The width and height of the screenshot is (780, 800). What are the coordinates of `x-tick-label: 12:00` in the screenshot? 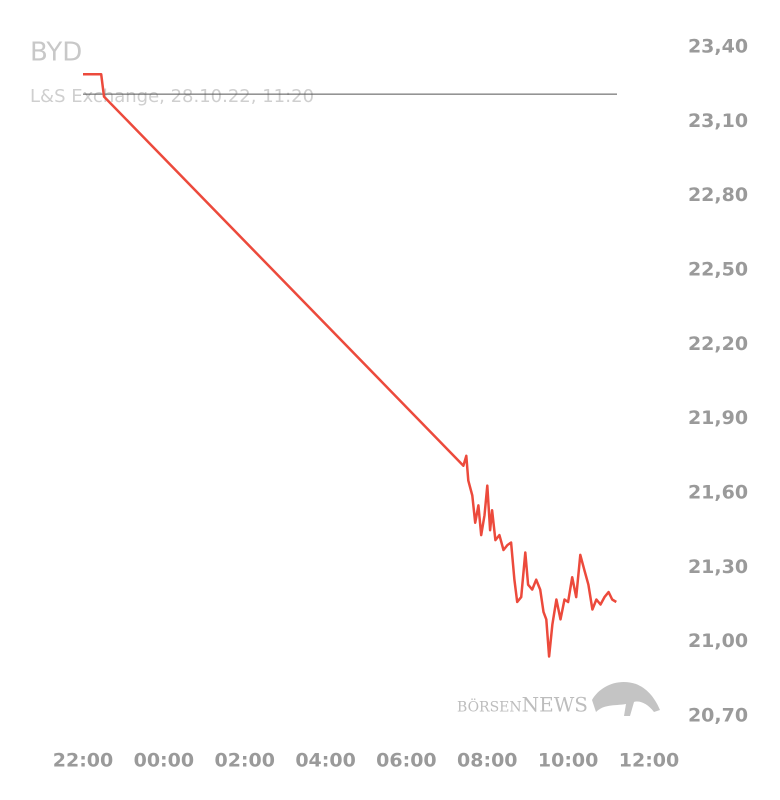 It's located at (649, 761).